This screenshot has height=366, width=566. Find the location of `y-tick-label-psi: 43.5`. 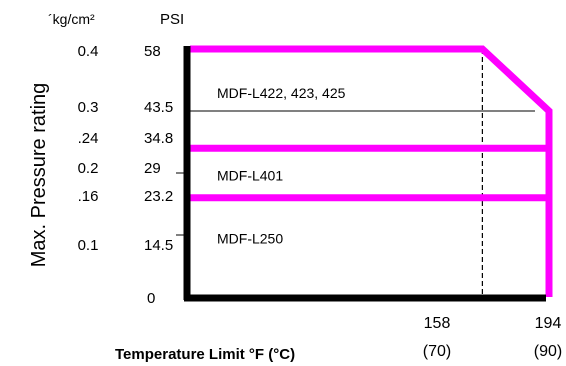

y-tick-label-psi: 43.5 is located at coordinates (158, 107).